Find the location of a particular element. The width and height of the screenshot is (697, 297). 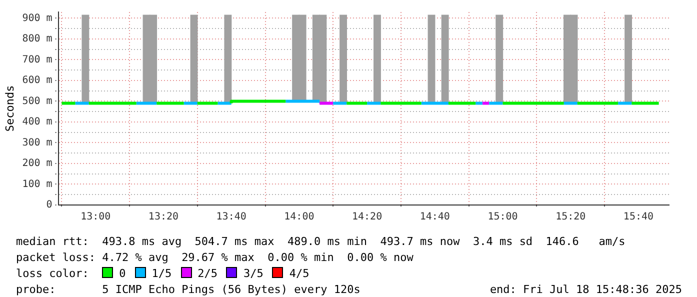

legend-label: 2/5 is located at coordinates (208, 273).